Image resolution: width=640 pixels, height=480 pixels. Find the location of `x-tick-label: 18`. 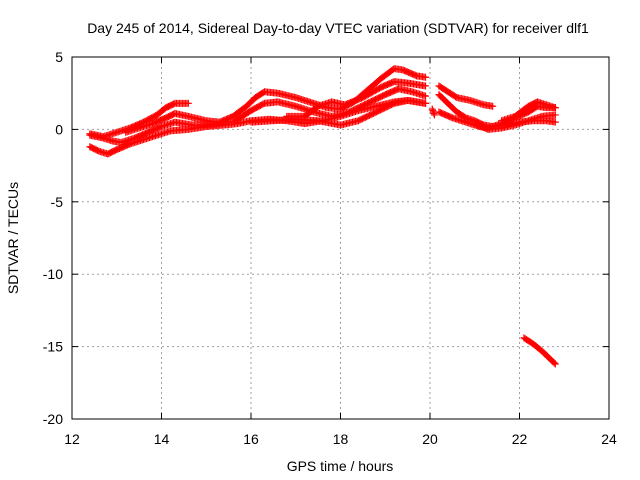

x-tick-label: 18 is located at coordinates (341, 439).